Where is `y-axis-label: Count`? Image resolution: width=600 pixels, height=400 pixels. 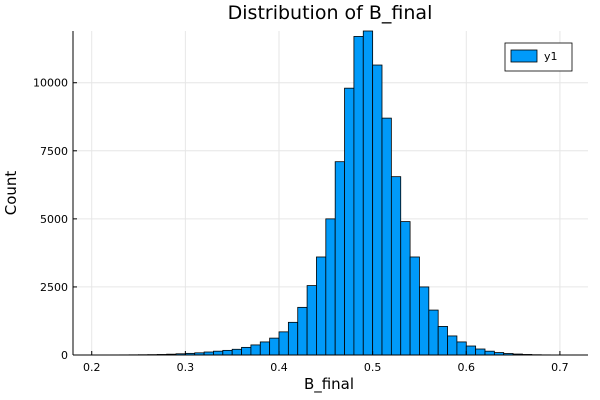 y-axis-label: Count is located at coordinates (11, 193).